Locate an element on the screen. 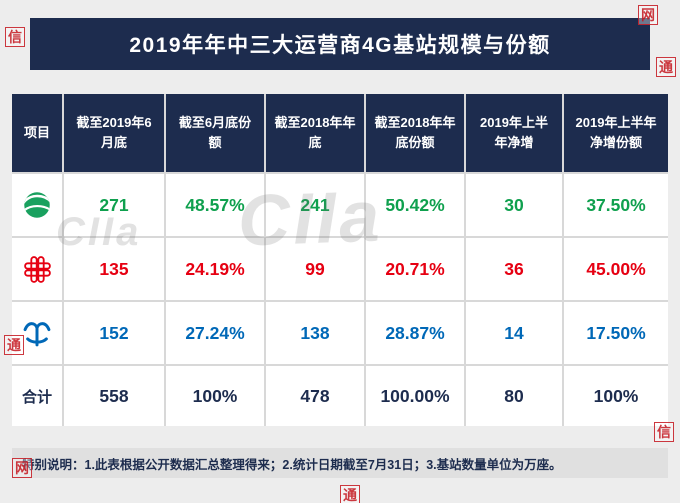 This screenshot has height=503, width=680. value-cell: 36 is located at coordinates (514, 269).